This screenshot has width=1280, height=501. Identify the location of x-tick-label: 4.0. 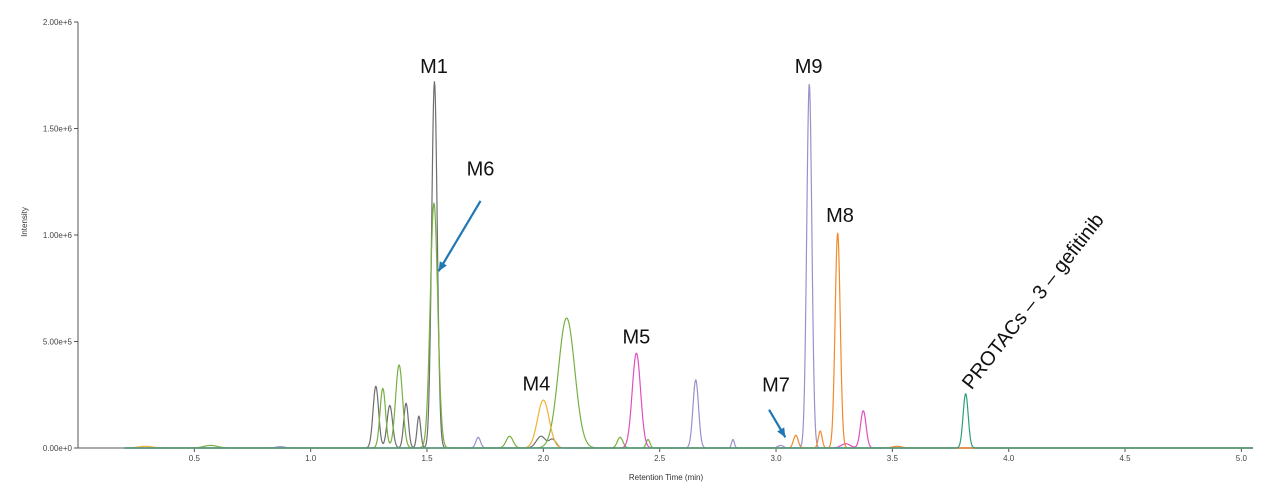
(1009, 458).